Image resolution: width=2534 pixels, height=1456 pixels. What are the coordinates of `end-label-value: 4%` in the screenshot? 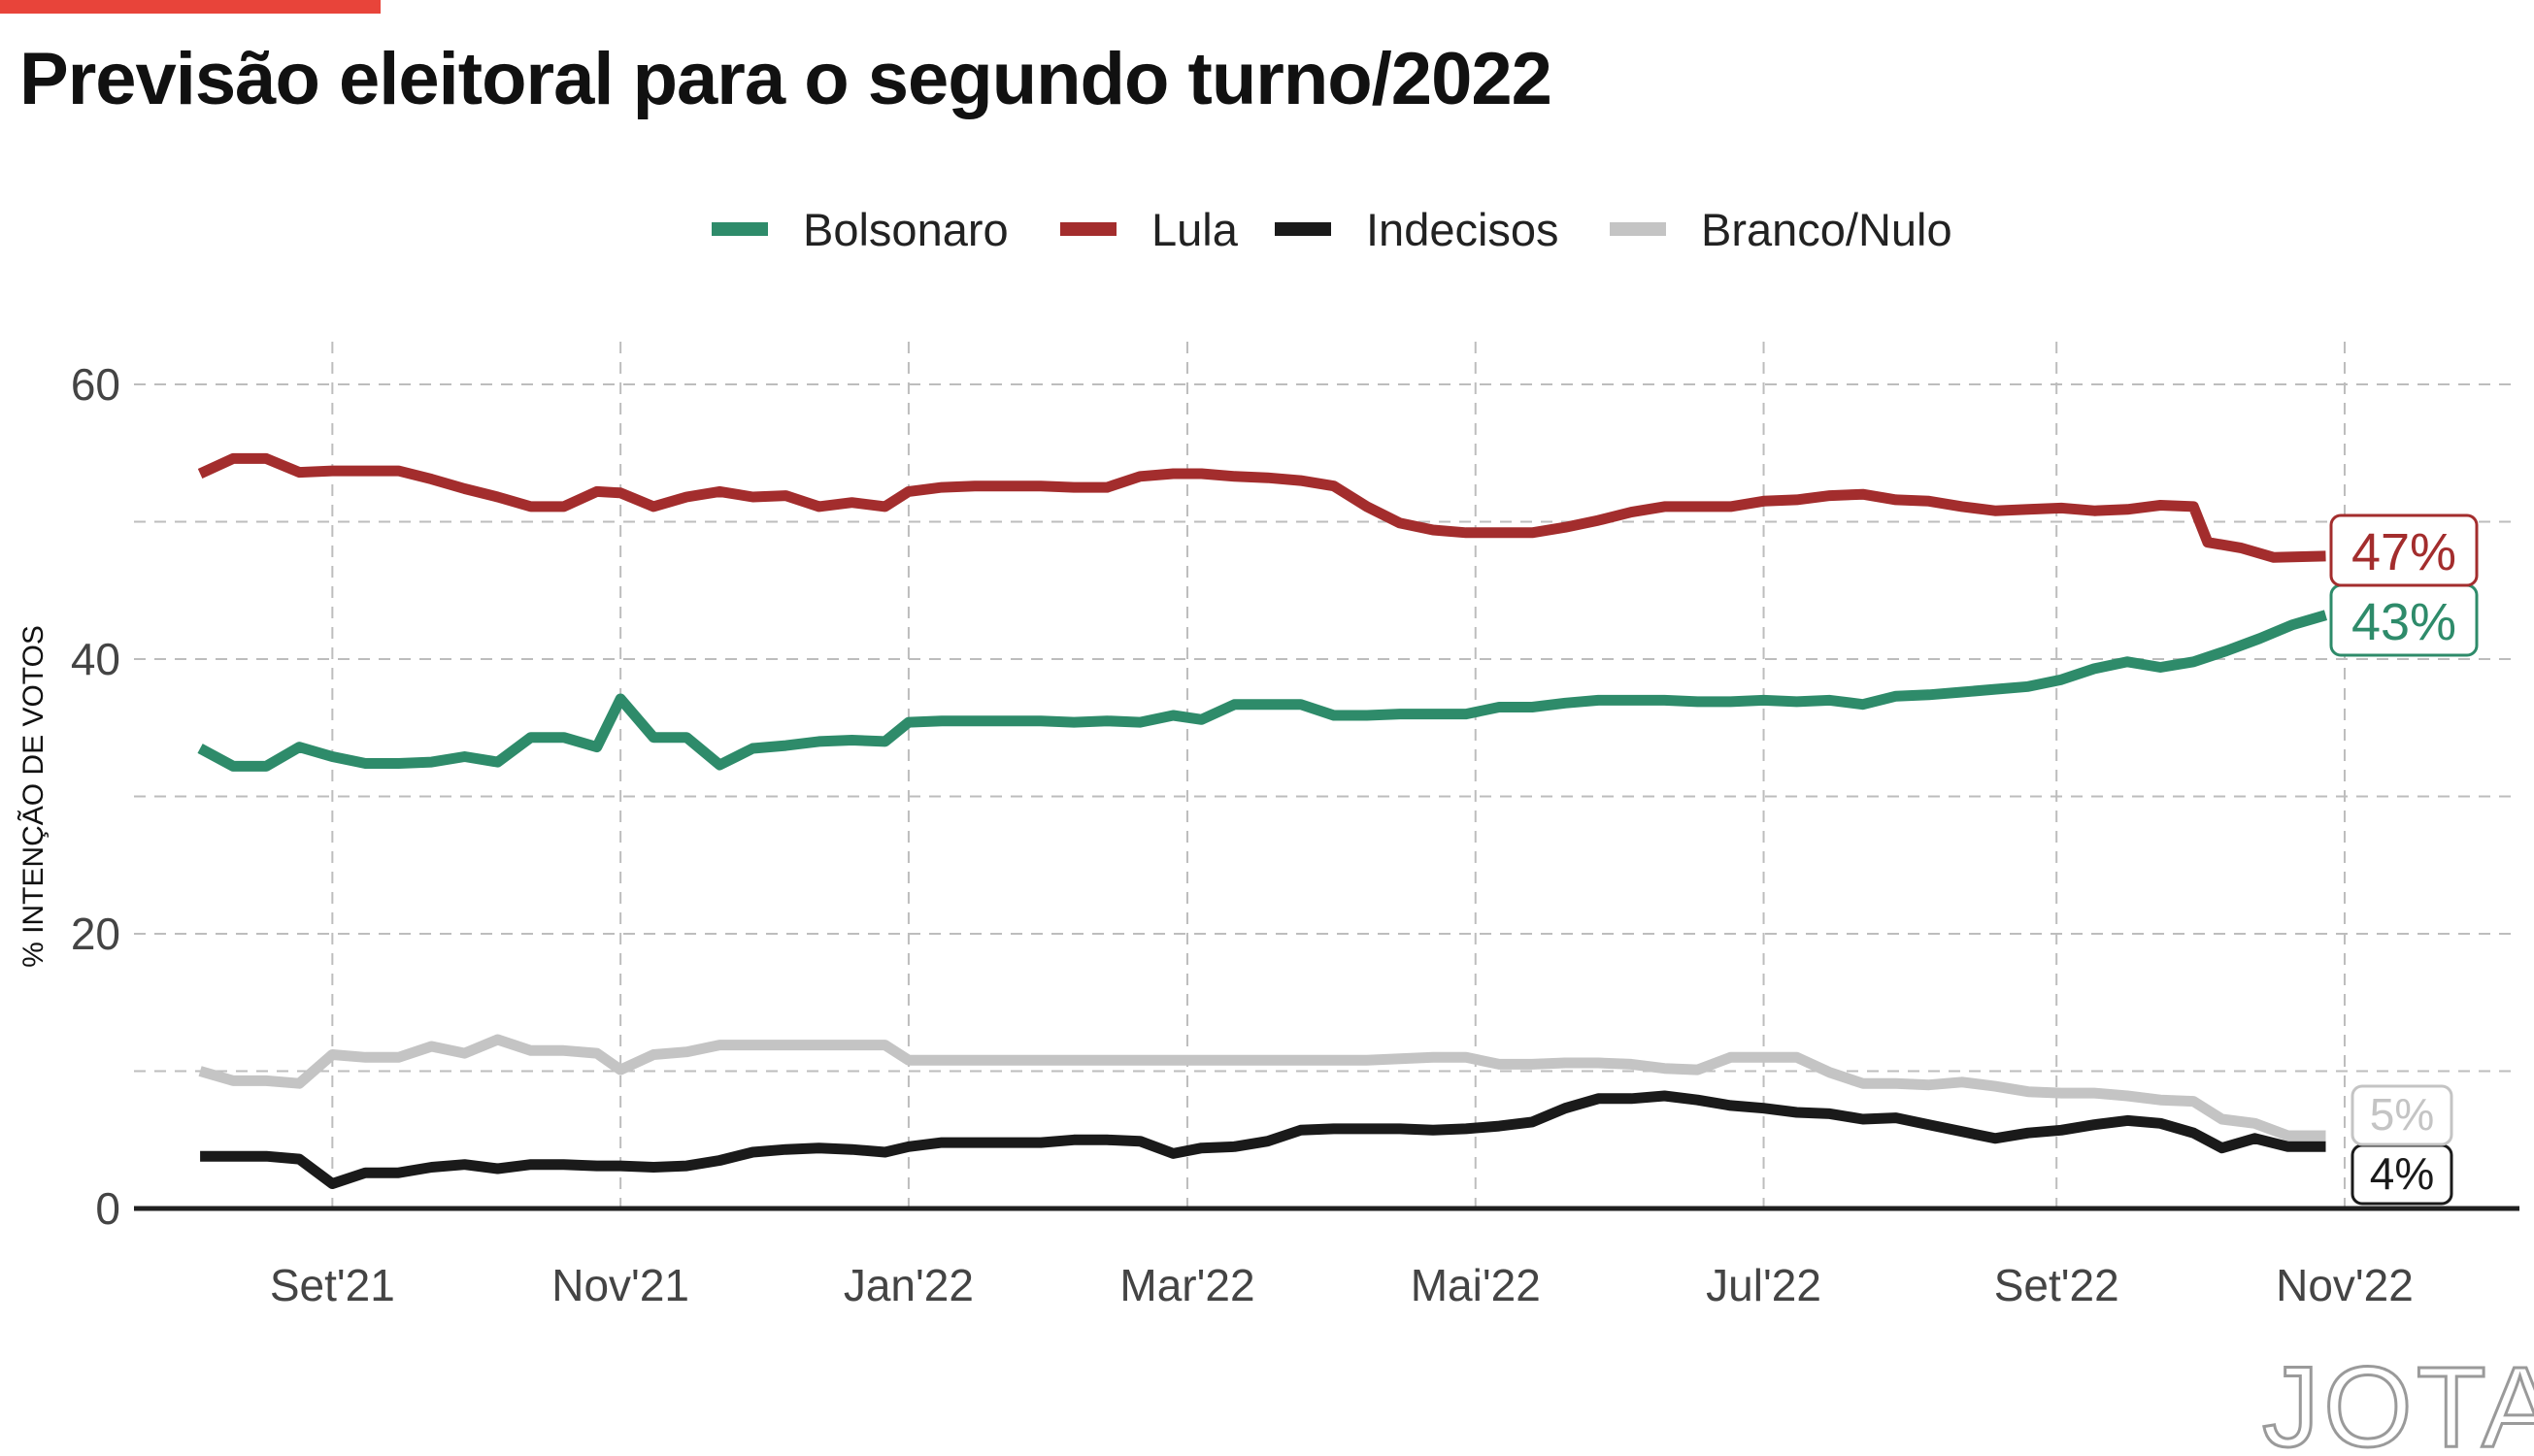 It's located at (2402, 1173).